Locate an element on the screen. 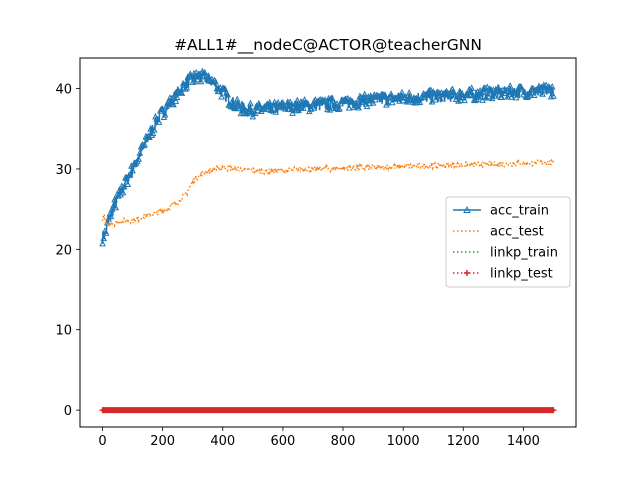 This screenshot has height=480, width=640. chart-title: #ALL1#__nodeC@ACTOR@teacherGNN is located at coordinates (328, 45).